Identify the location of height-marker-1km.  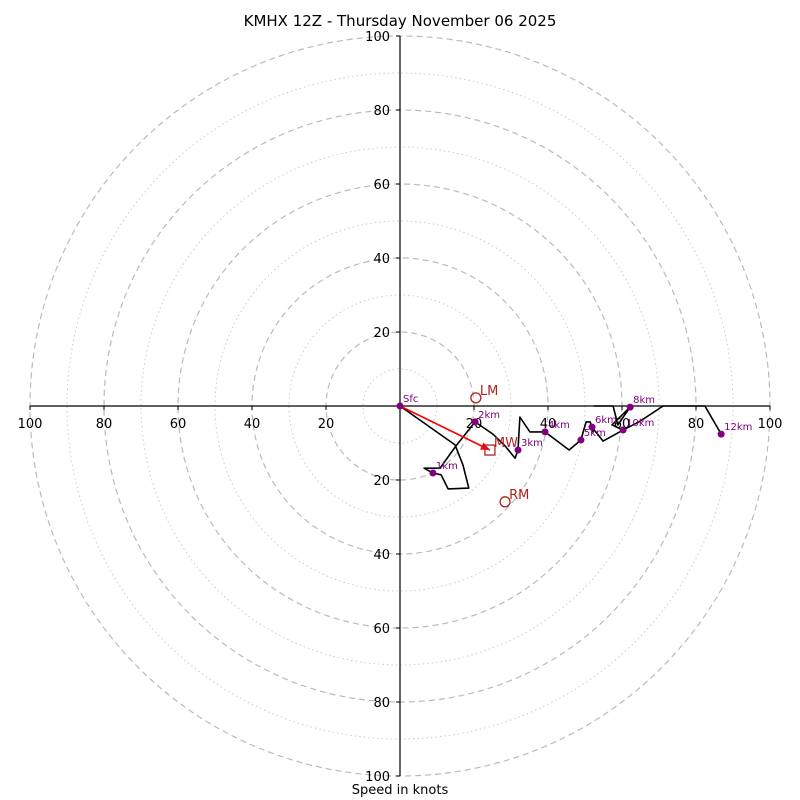
(433, 473).